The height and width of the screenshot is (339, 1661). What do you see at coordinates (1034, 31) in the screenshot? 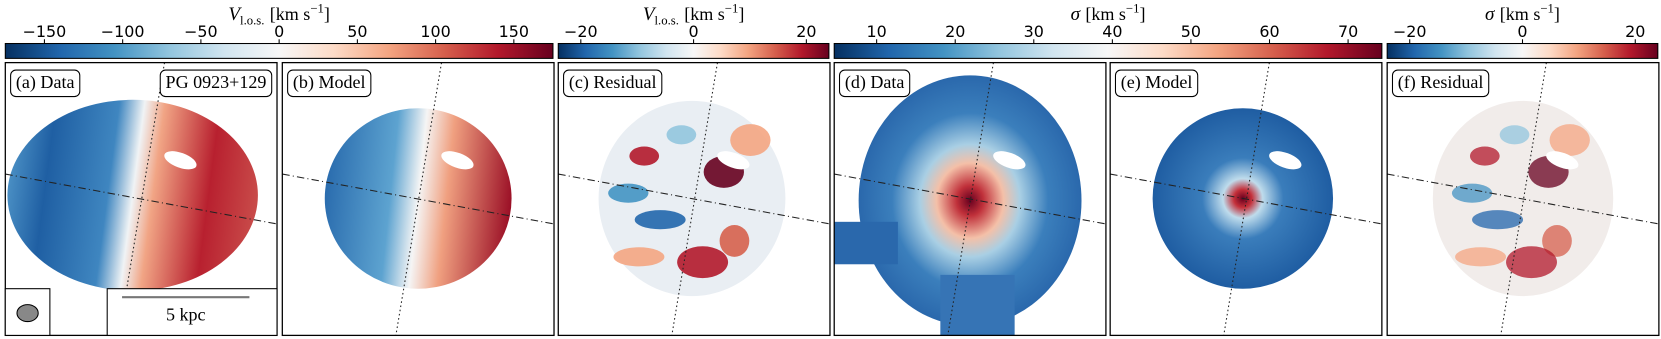
I see `colorbar-tick-label: 30` at bounding box center [1034, 31].